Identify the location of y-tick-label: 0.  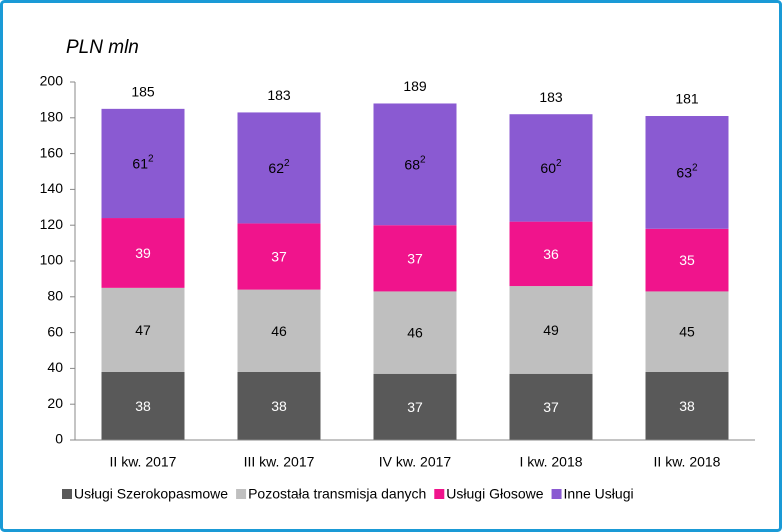
(59, 439).